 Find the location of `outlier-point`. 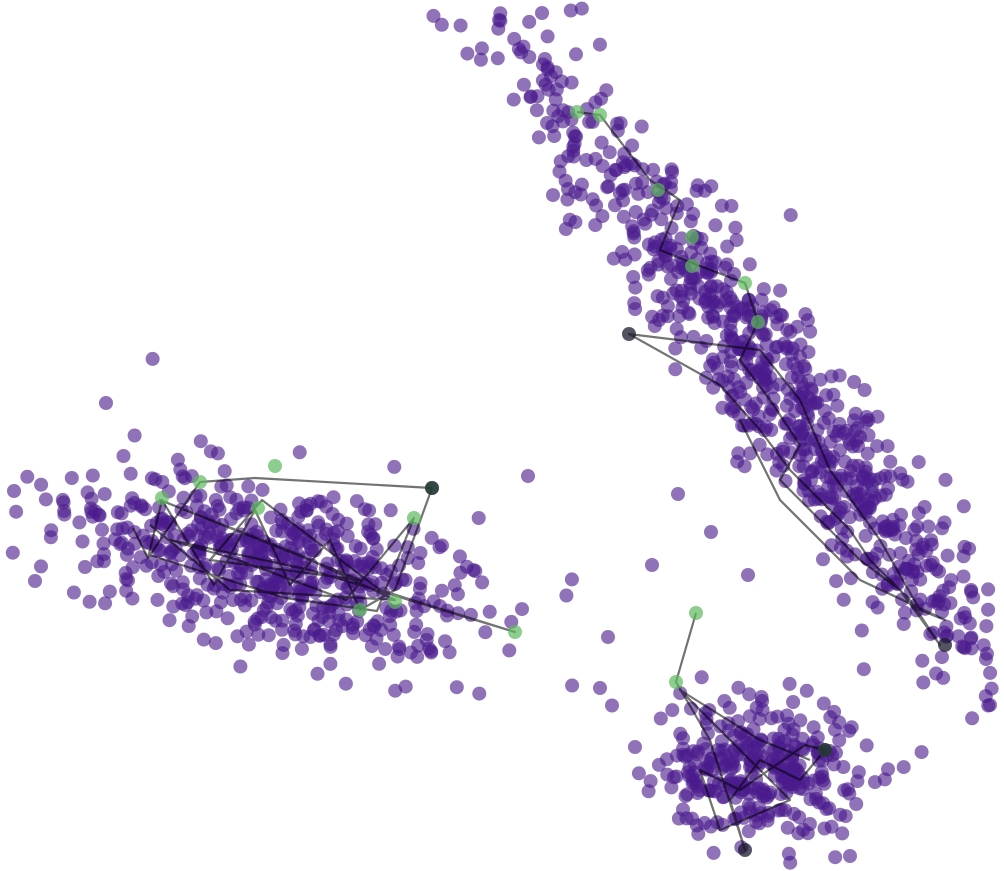

outlier-point is located at coordinates (635, 747).